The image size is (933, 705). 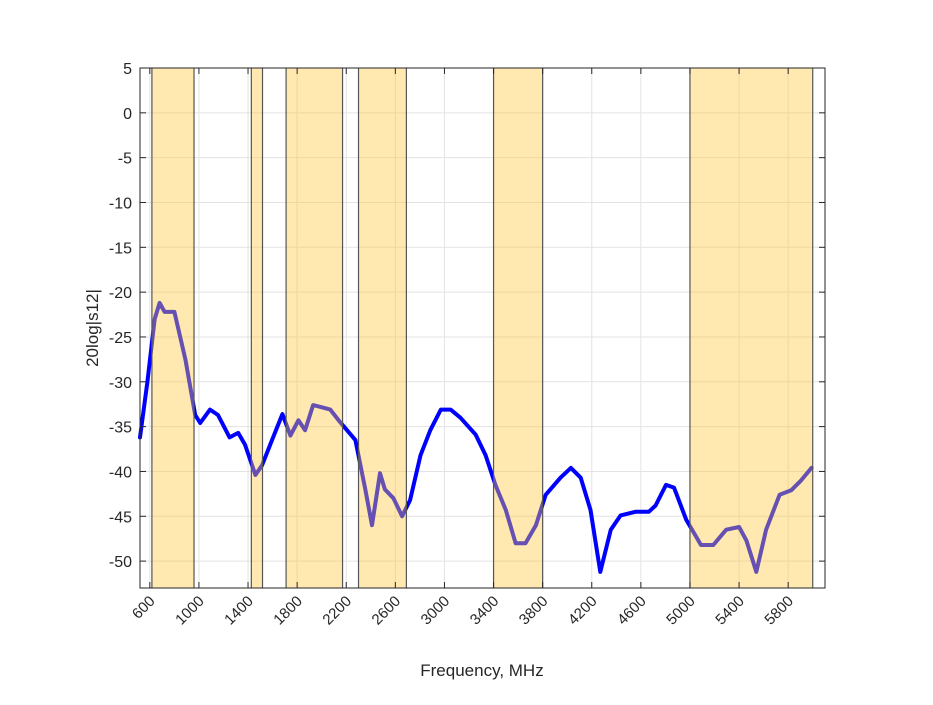 I want to click on y-tick-label: -35, so click(x=120, y=428).